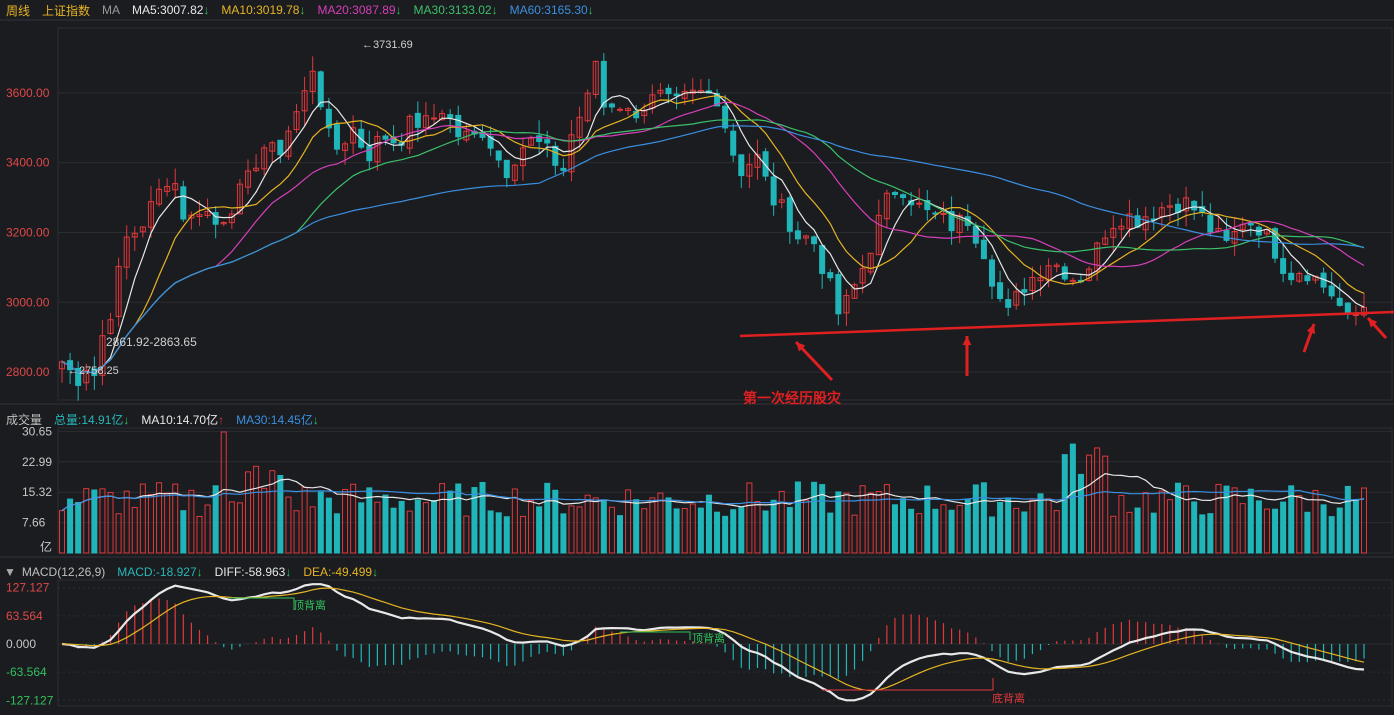  Describe the element at coordinates (263, 10) in the screenshot. I see `ma-legend-item-1: MA10:3019.78↓` at that location.